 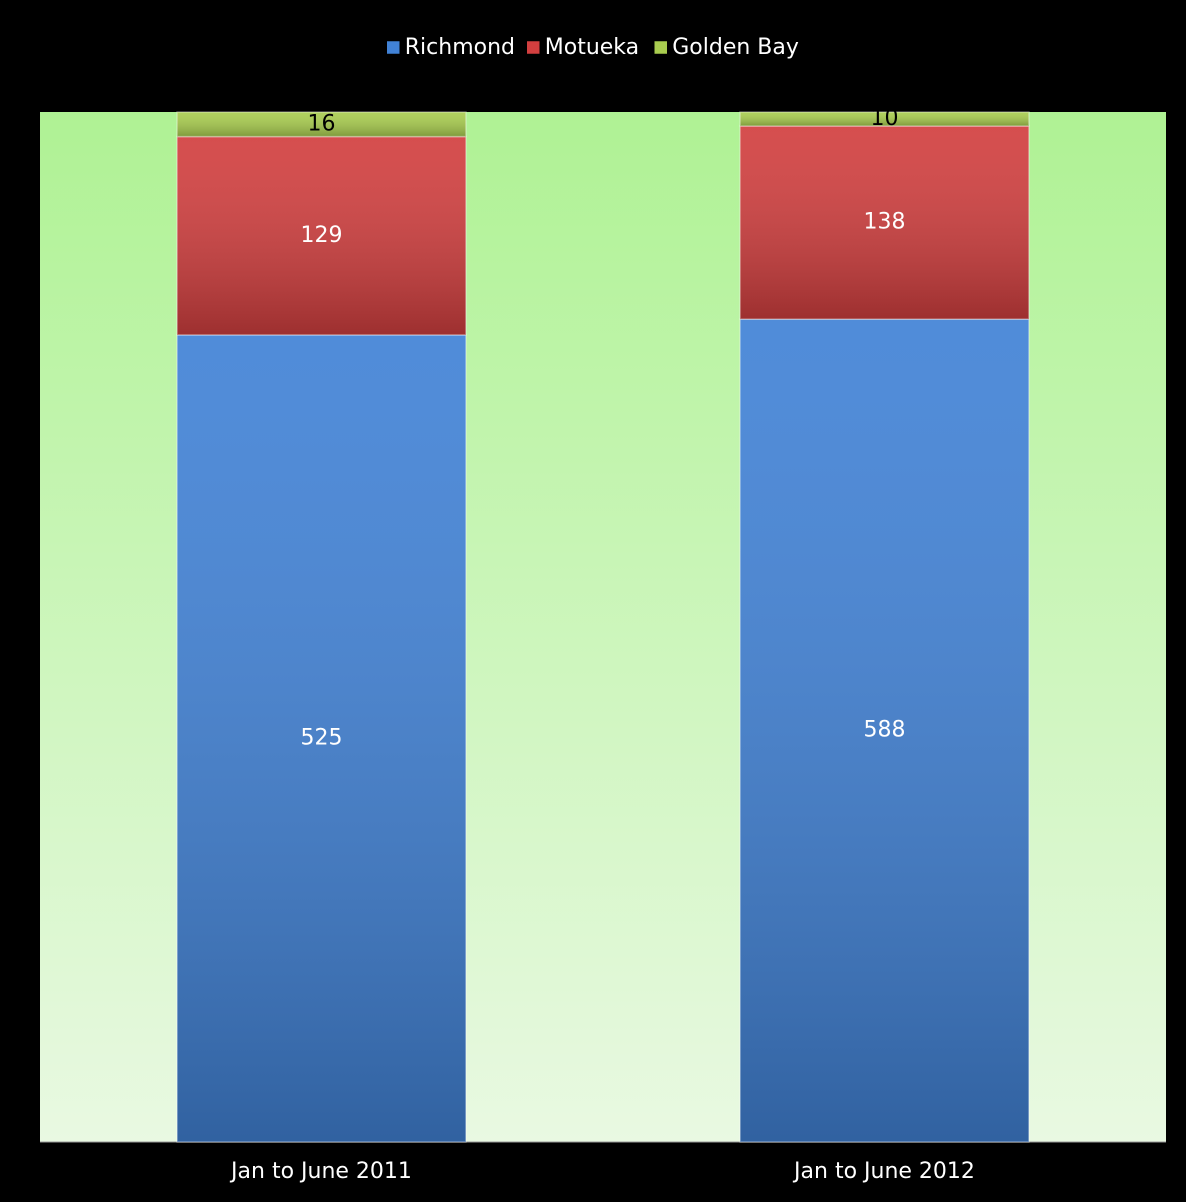 I want to click on legend-label: Golden Bay, so click(x=735, y=47).